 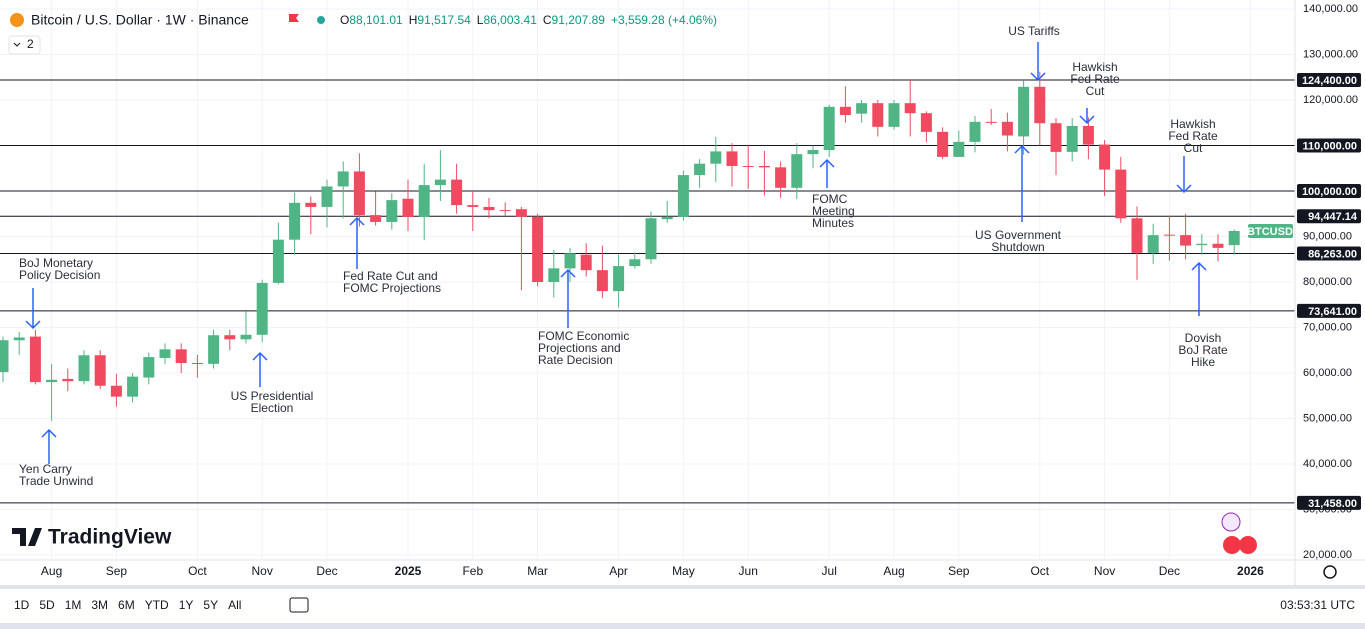 I want to click on annotation-text: BoJ Rate, so click(x=1203, y=350).